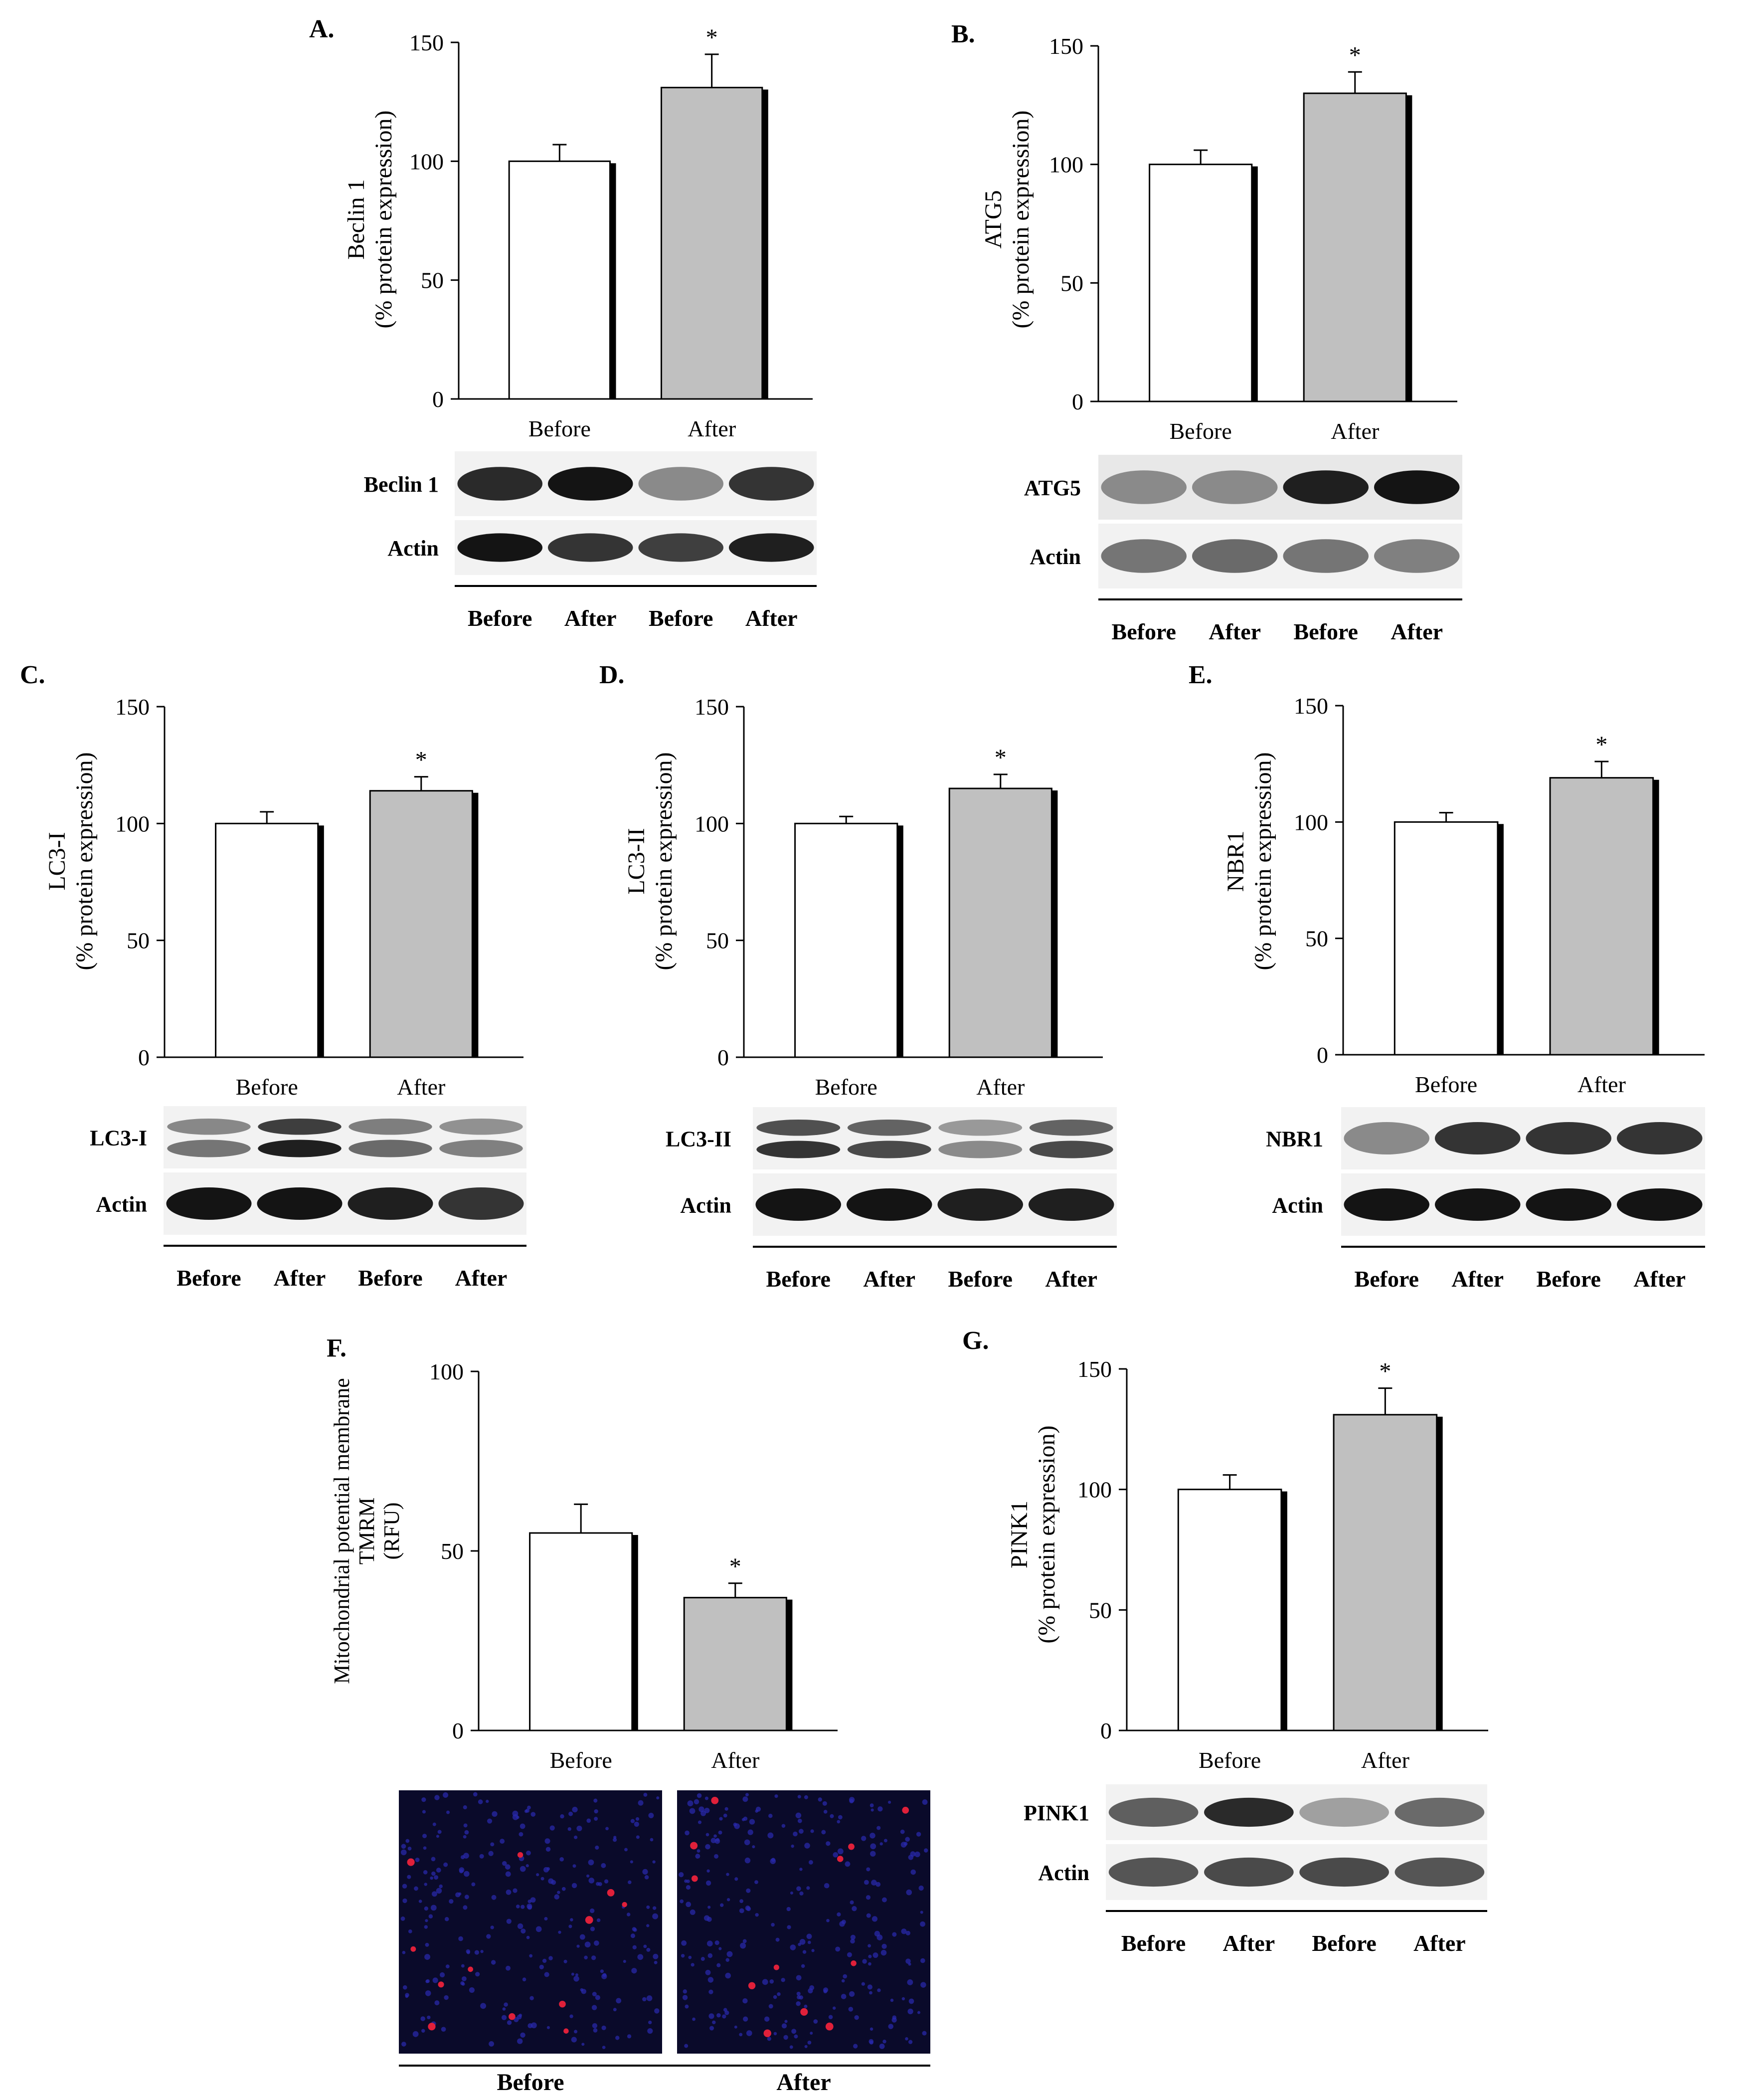 Image resolution: width=1738 pixels, height=2100 pixels. Describe the element at coordinates (698, 1139) in the screenshot. I see `blot-row-label: LC3-II` at that location.